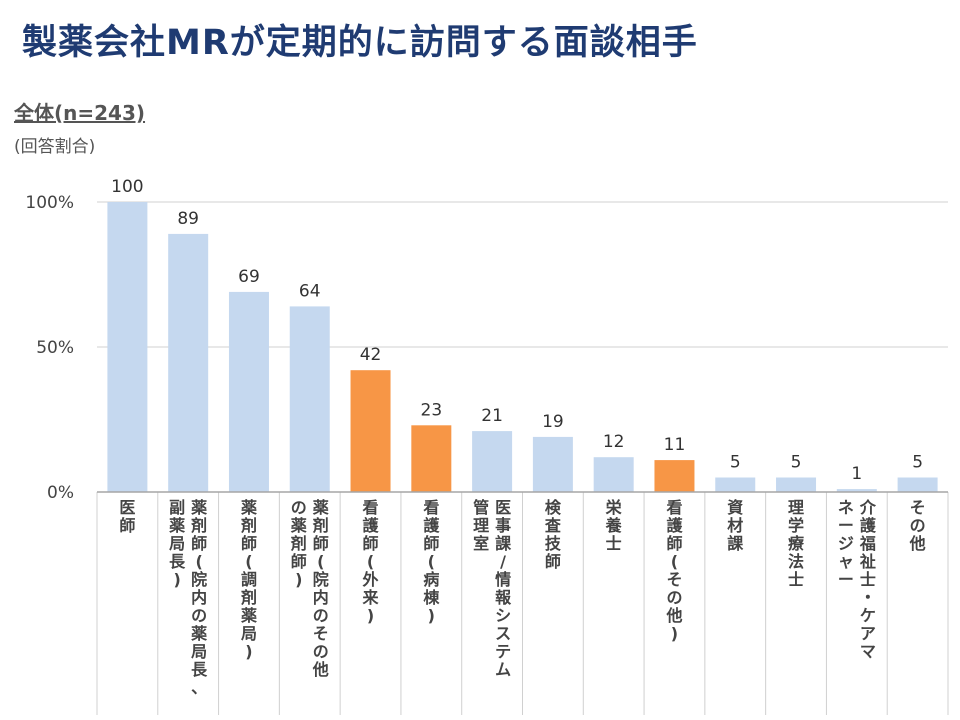 This screenshot has width=960, height=720. I want to click on data-label: 1, so click(856, 474).